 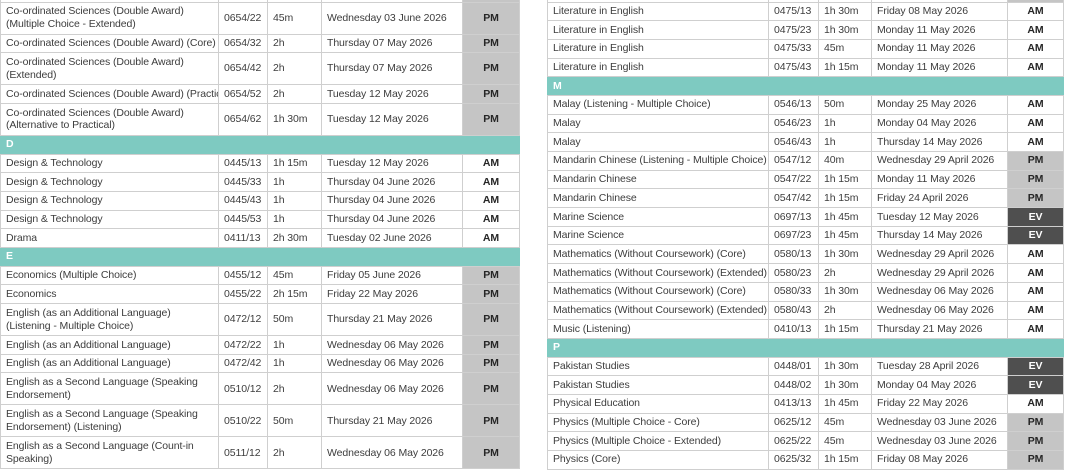 What do you see at coordinates (793, 310) in the screenshot?
I see `paper-code-cell: 0580/43` at bounding box center [793, 310].